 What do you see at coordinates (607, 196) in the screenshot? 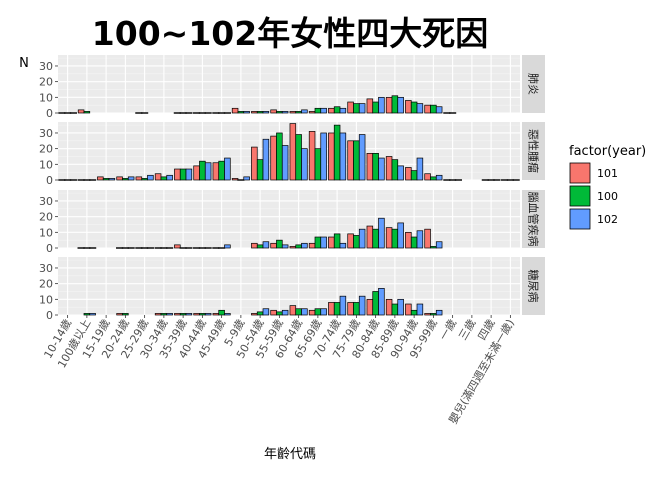
I see `legend-label: 100` at bounding box center [607, 196].